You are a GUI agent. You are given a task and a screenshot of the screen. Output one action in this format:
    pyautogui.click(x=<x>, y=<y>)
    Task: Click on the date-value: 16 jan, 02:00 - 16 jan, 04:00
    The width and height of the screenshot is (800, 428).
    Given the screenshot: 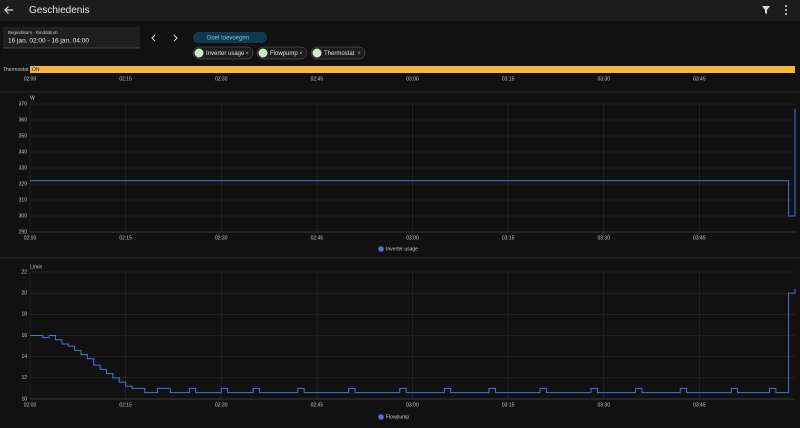 What is the action you would take?
    pyautogui.click(x=48, y=41)
    